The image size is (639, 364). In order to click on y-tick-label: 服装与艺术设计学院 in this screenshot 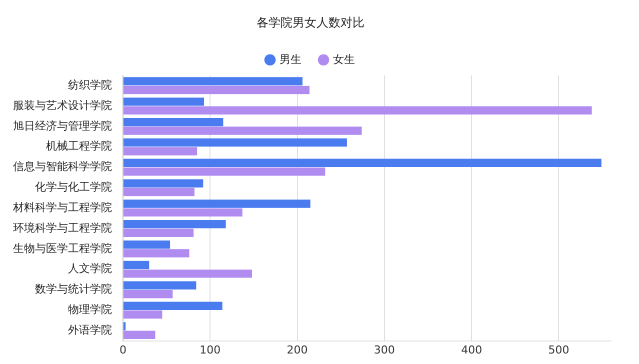, I will do `click(62, 105)`.